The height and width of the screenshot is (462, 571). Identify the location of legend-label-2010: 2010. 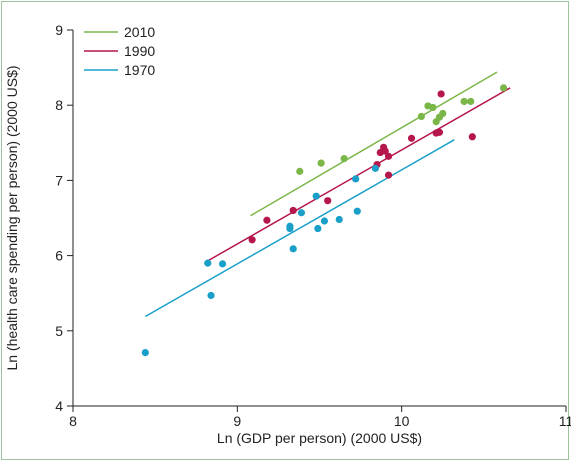
(139, 32).